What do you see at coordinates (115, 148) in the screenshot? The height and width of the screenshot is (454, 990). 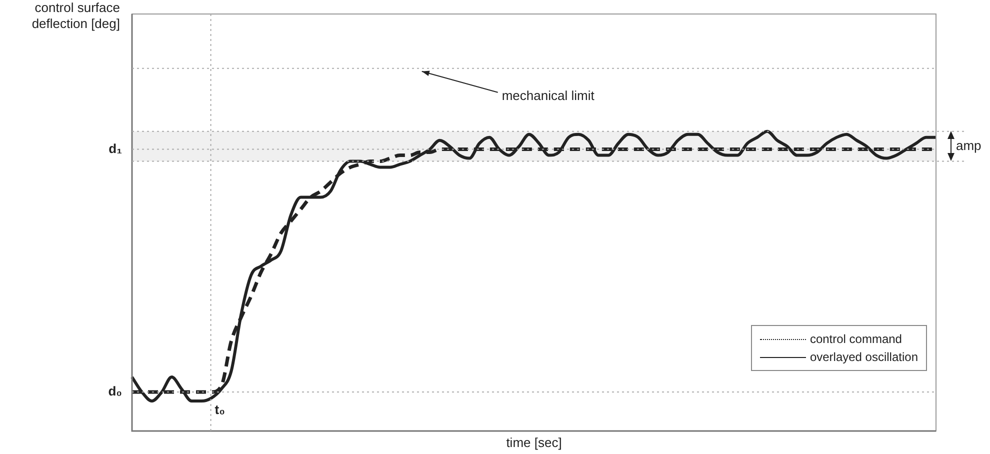 I see `ref-line-label: d₁` at bounding box center [115, 148].